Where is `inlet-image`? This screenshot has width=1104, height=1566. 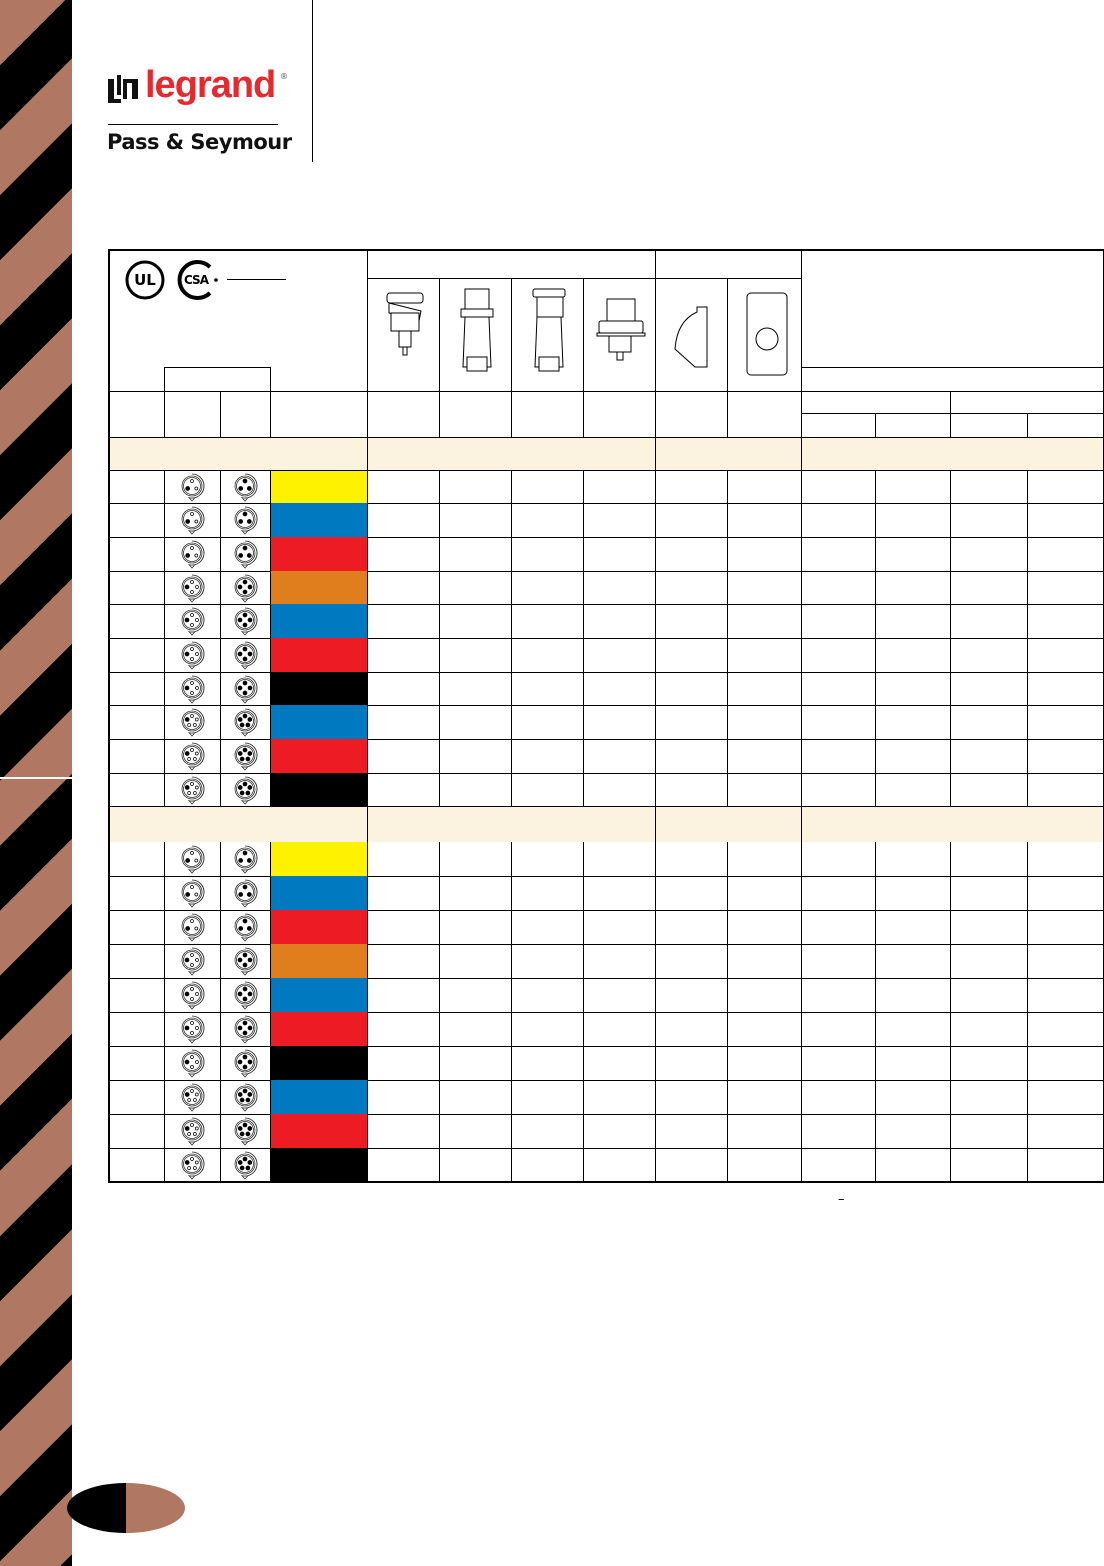 inlet-image is located at coordinates (621, 335).